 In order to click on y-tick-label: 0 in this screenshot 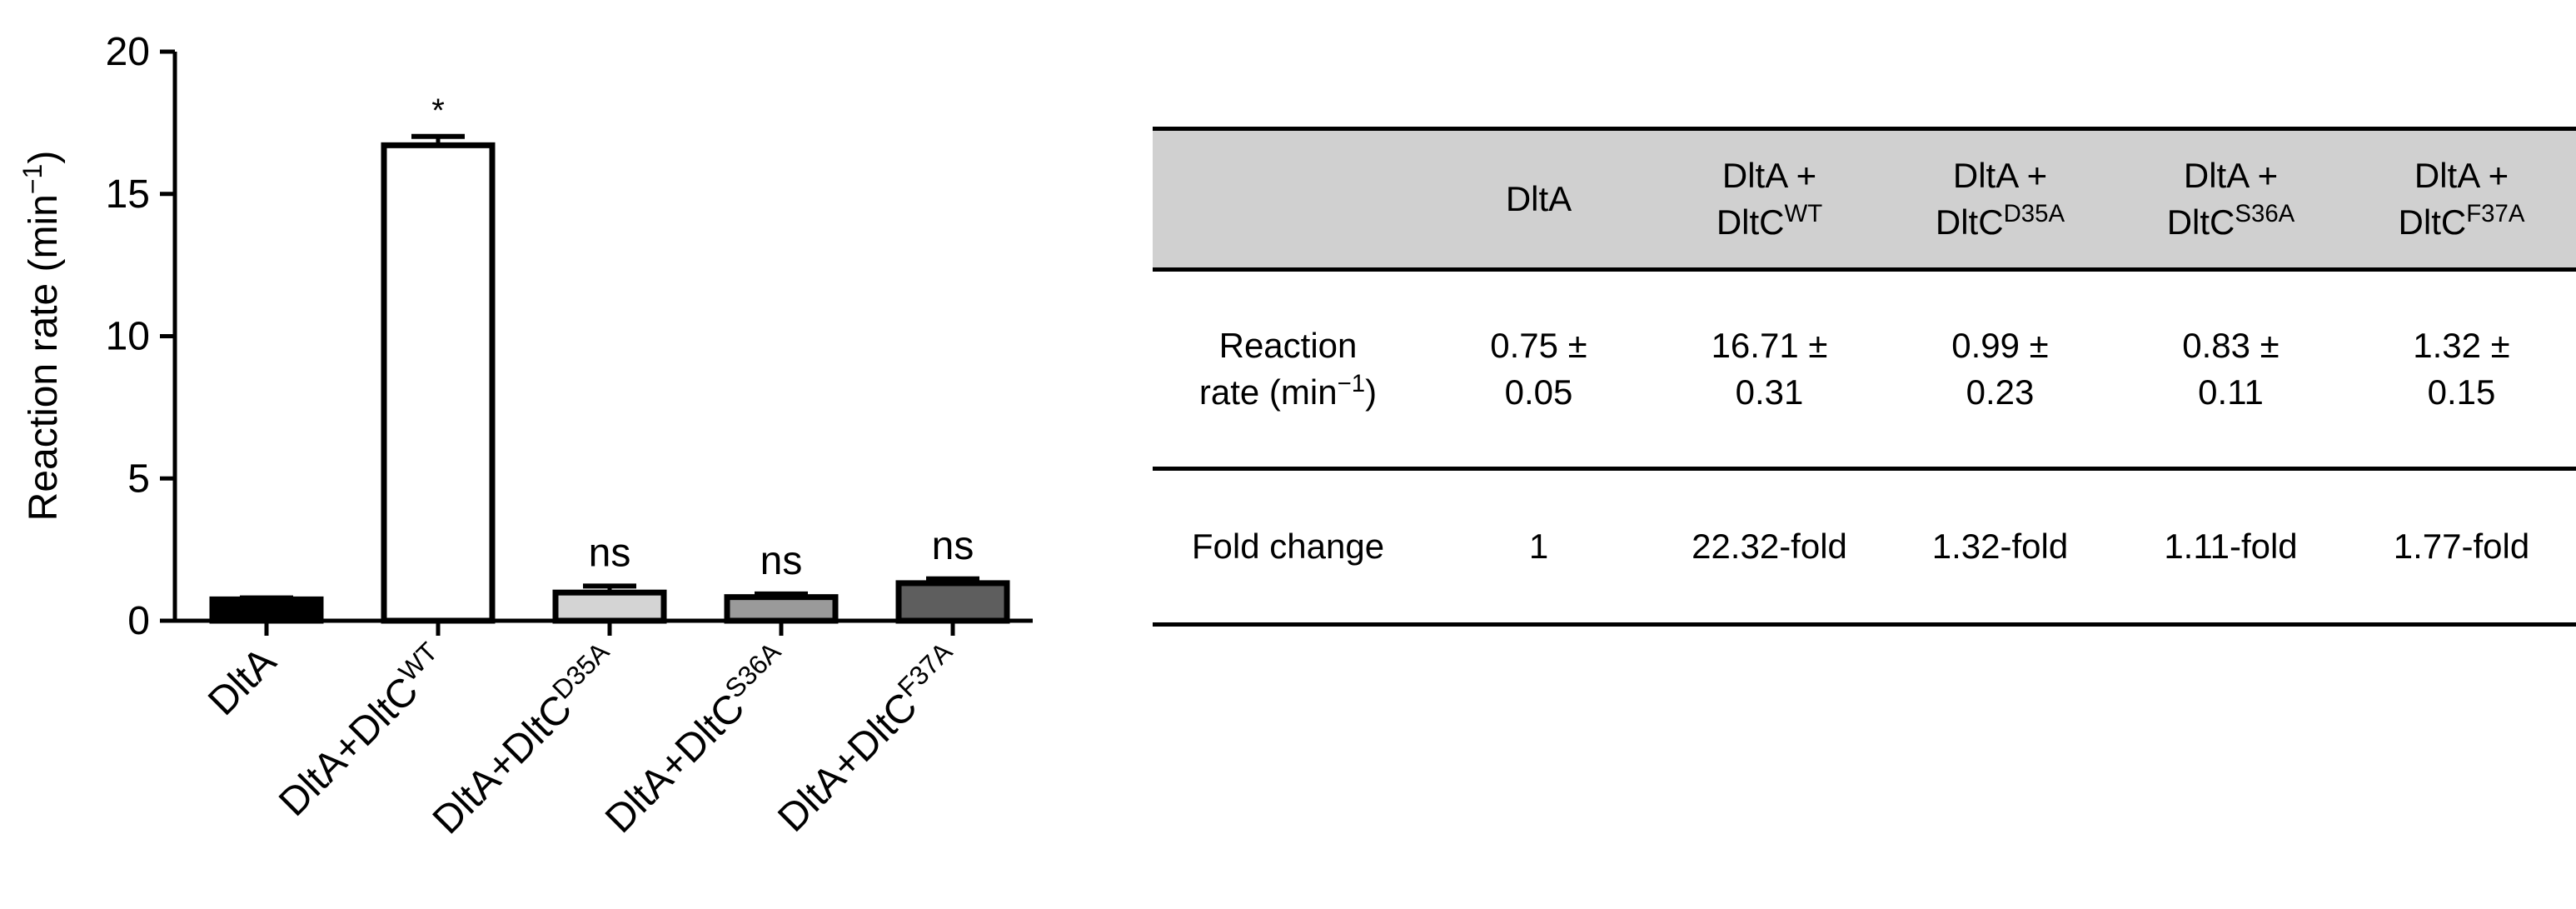, I will do `click(138, 621)`.